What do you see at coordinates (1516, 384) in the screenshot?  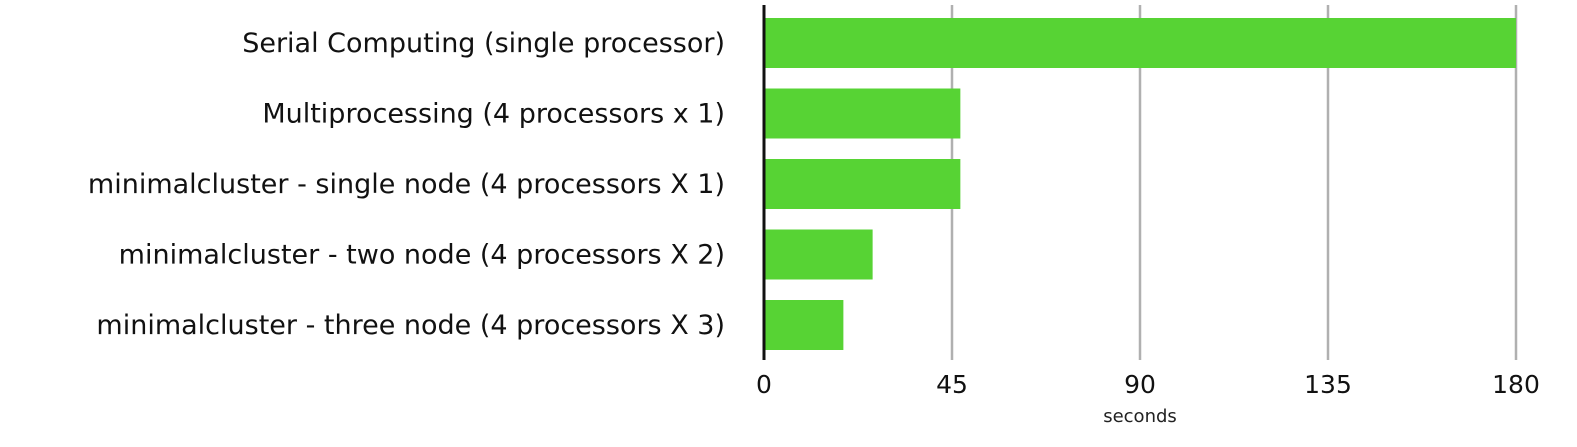 I see `x-tick-label: 180` at bounding box center [1516, 384].